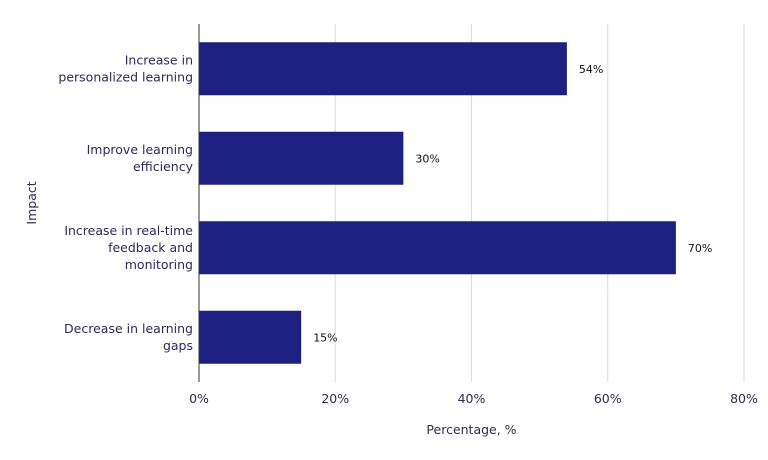 The height and width of the screenshot is (460, 768). Describe the element at coordinates (128, 337) in the screenshot. I see `category-label: Decrease in learning gaps` at that location.